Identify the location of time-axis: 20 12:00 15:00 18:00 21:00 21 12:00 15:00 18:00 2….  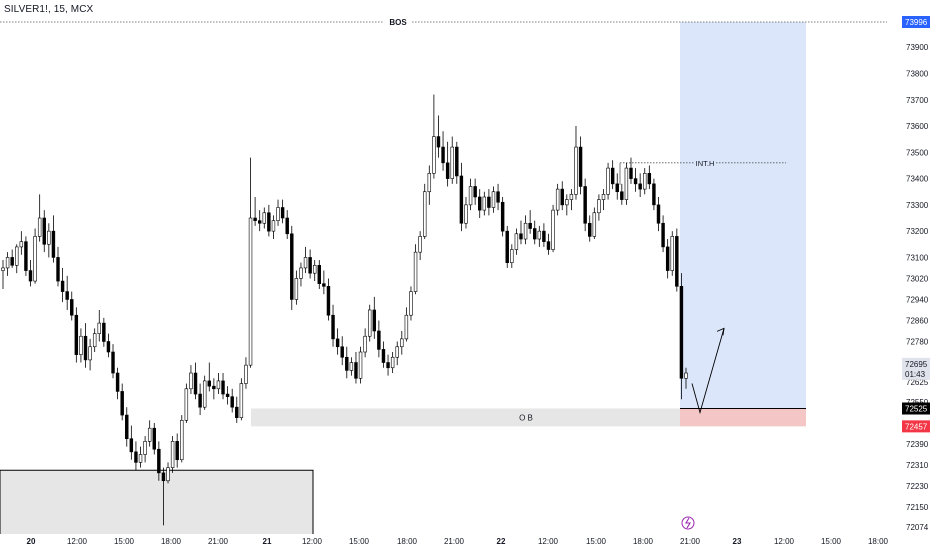
(449, 533).